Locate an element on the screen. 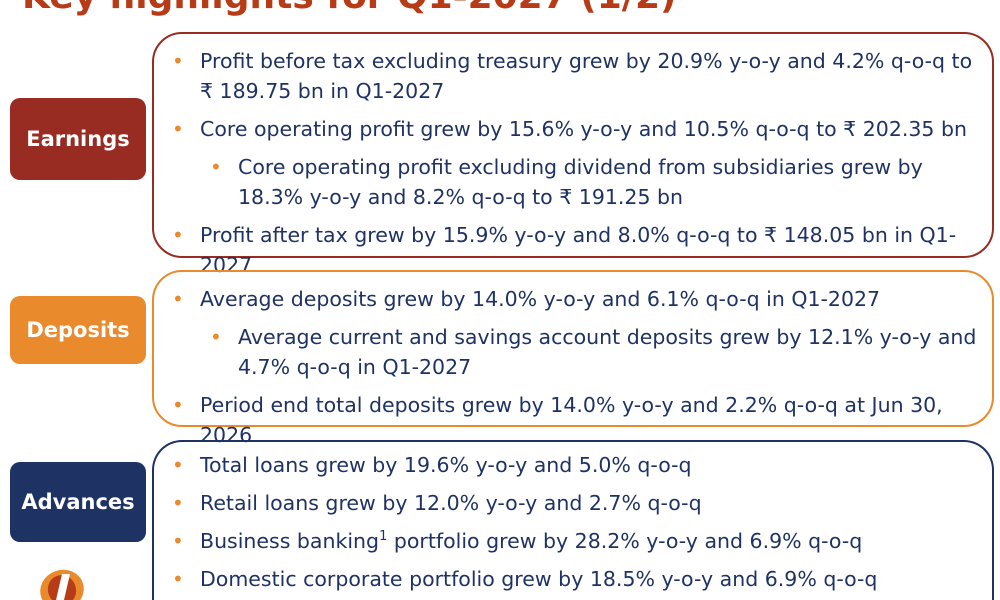 The height and width of the screenshot is (600, 1000). deposits-label: Deposits is located at coordinates (78, 330).